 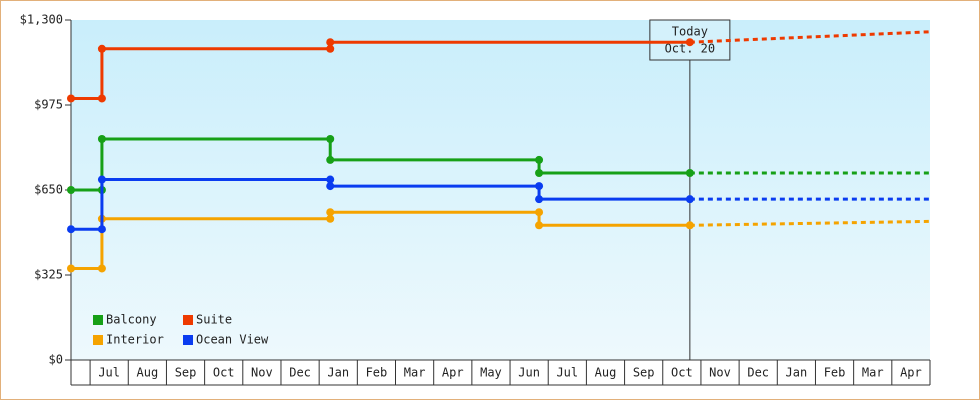 I want to click on y-tick-label: $975, so click(x=48, y=105).